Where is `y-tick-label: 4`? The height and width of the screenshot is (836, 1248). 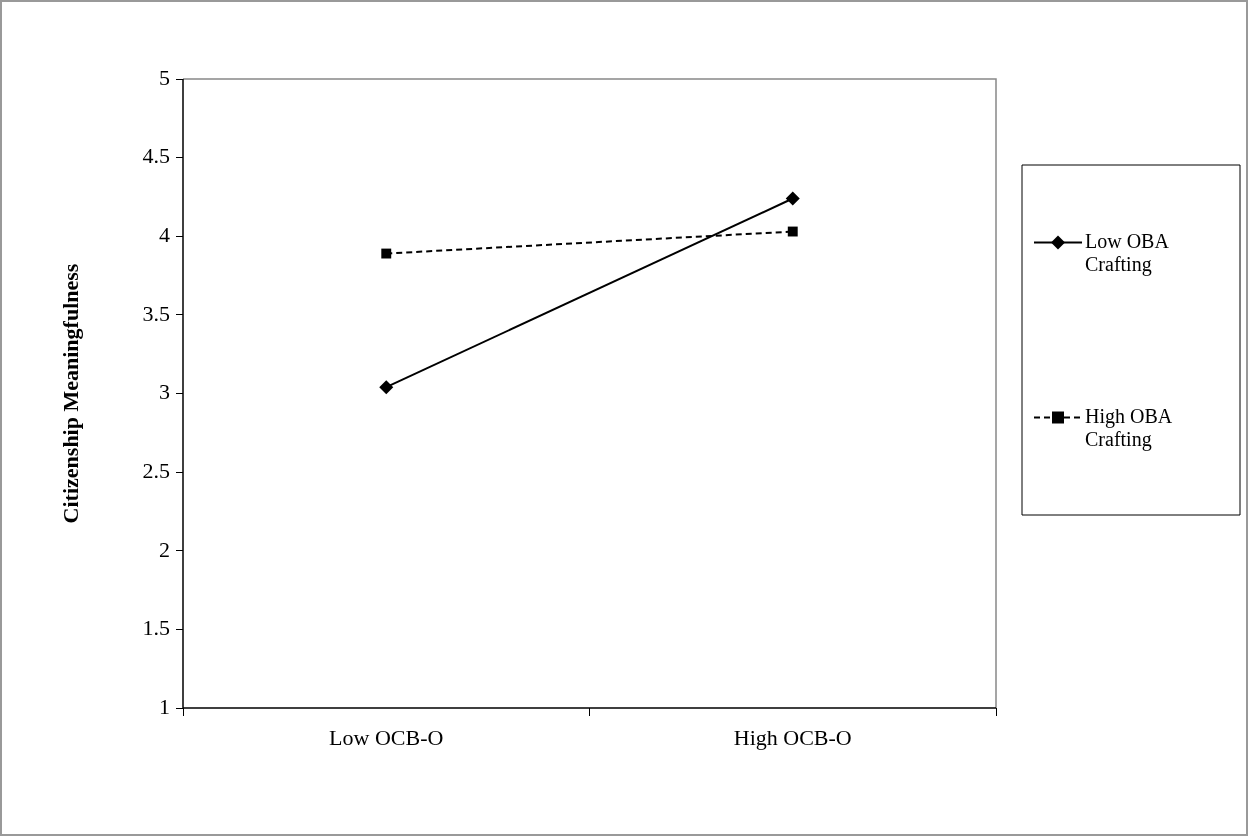
y-tick-label: 4 is located at coordinates (164, 235).